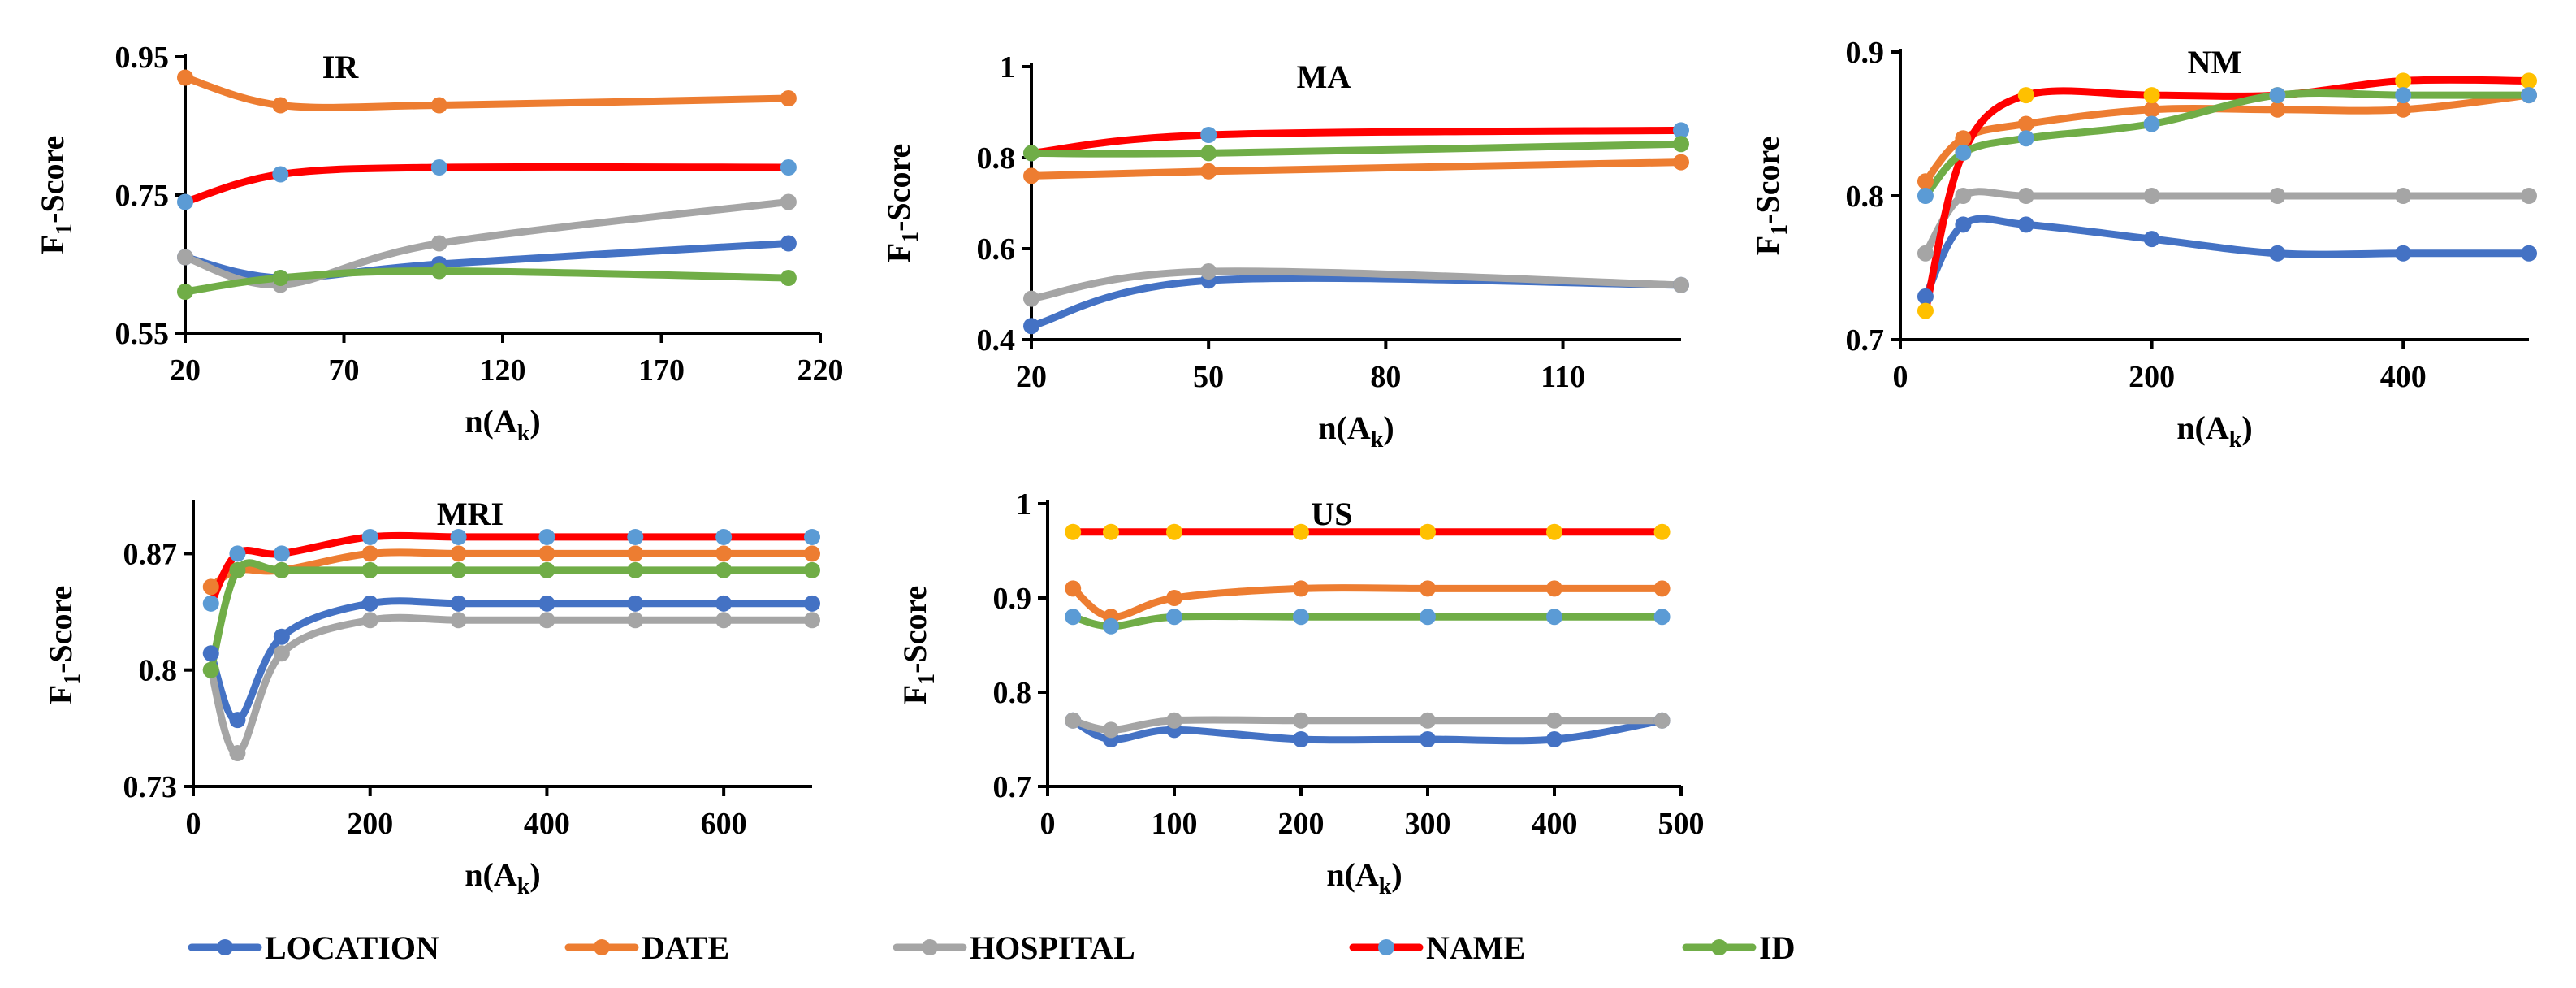 The height and width of the screenshot is (988, 2576). What do you see at coordinates (996, 340) in the screenshot?
I see `y-tick-label: 0.4` at bounding box center [996, 340].